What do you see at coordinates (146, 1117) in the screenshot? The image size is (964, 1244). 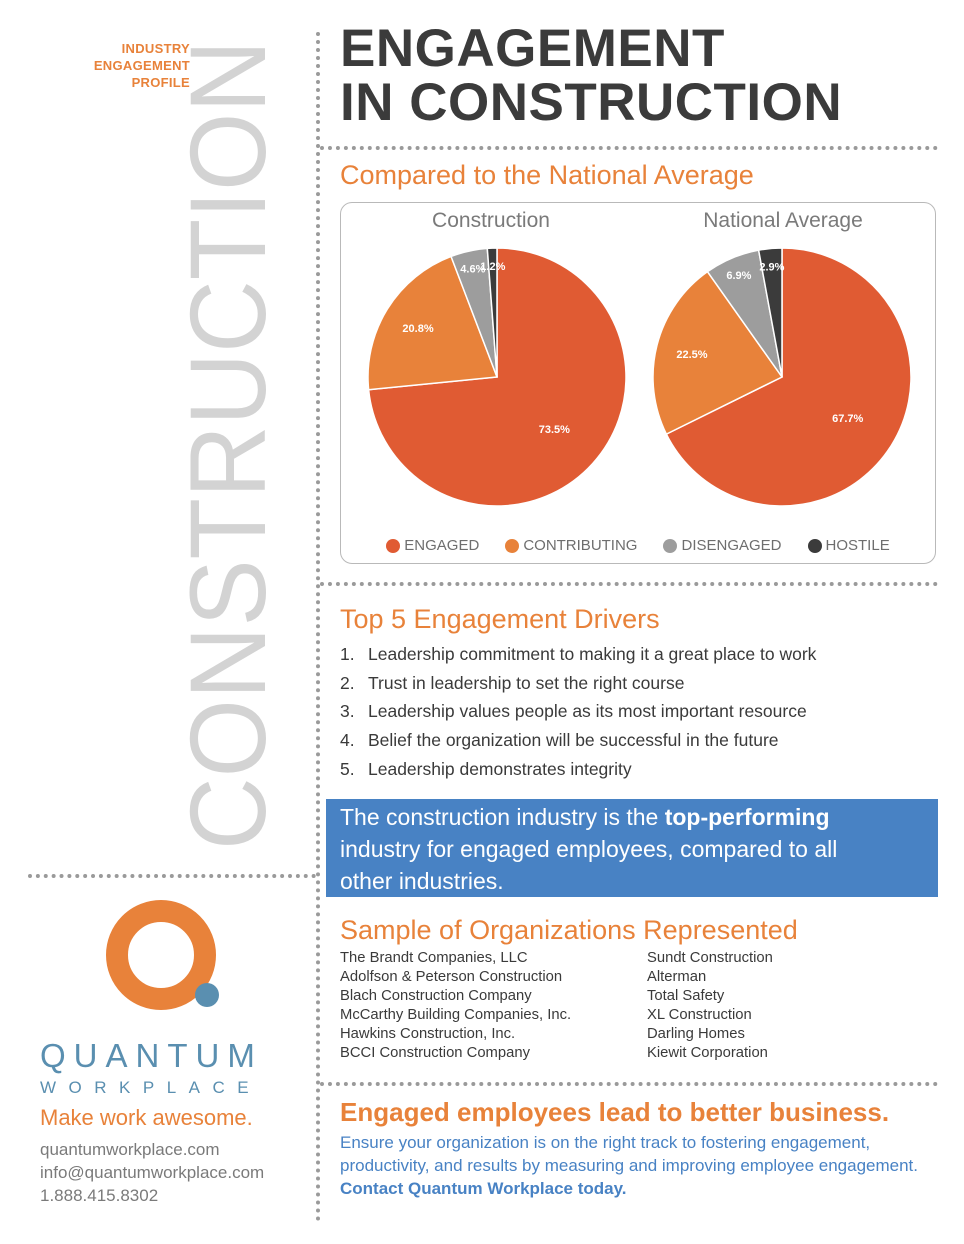 I see `brand-tagline: Make work awesome.` at bounding box center [146, 1117].